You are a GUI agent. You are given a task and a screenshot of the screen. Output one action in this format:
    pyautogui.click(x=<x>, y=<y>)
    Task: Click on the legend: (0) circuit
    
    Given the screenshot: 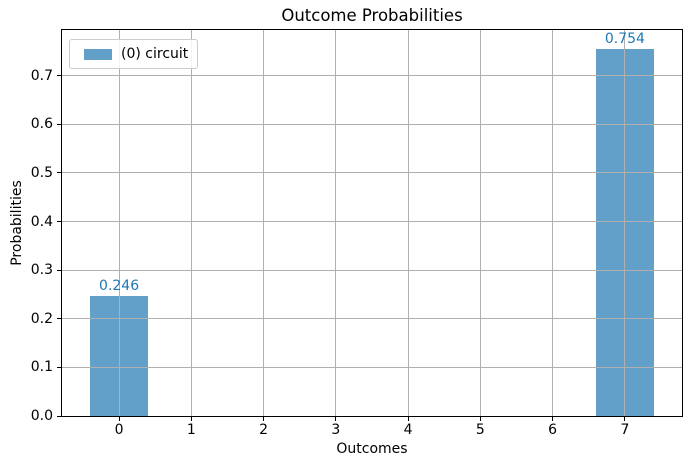 What is the action you would take?
    pyautogui.click(x=134, y=54)
    